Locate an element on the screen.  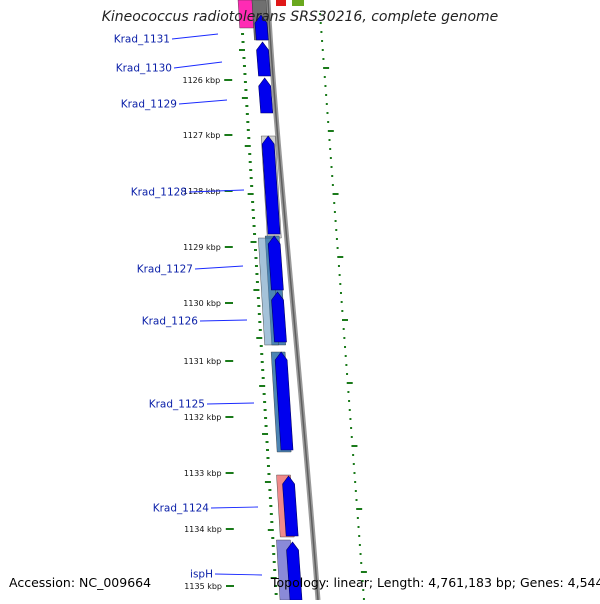
backbone-line-inner is located at coordinates (293, 300).